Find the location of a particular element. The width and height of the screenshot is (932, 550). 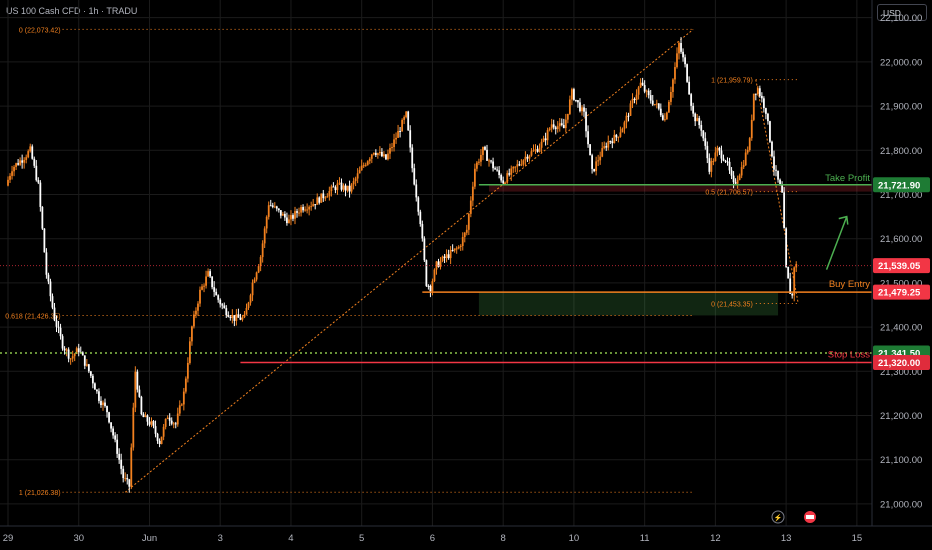

fib2-level-05-label: 0.5 (21,706.57) is located at coordinates (728, 193).